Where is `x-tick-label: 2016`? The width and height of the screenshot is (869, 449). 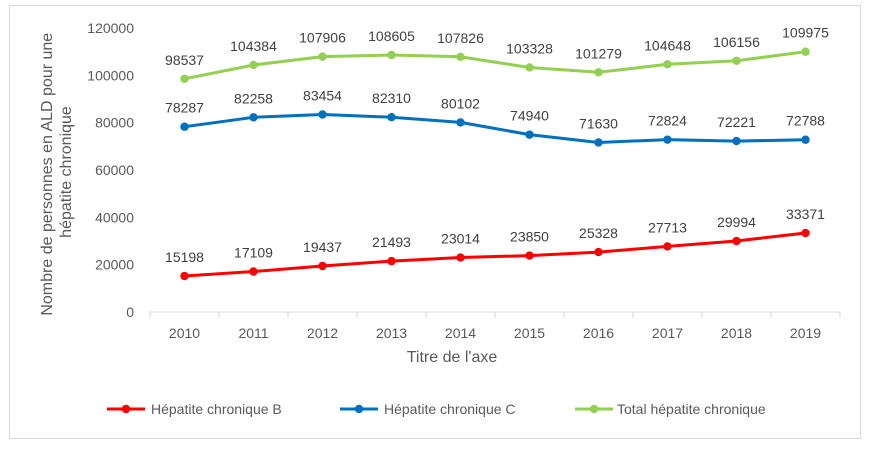
x-tick-label: 2016 is located at coordinates (598, 333).